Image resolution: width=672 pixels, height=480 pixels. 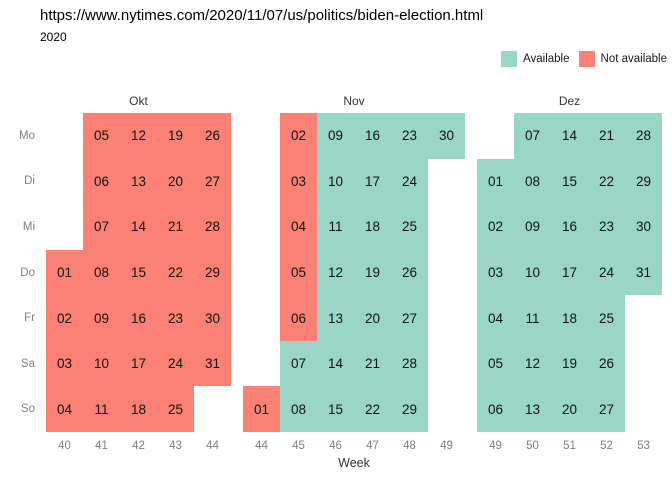 What do you see at coordinates (64, 273) in the screenshot?
I see `week-column: 01 02 03 04` at bounding box center [64, 273].